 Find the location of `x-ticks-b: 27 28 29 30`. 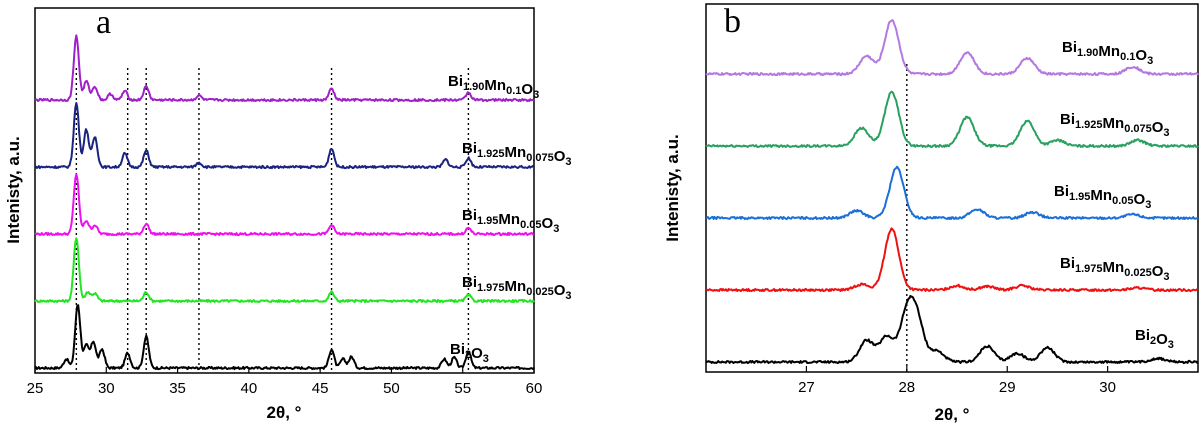

x-ticks-b: 27 28 29 30 is located at coordinates (957, 381).